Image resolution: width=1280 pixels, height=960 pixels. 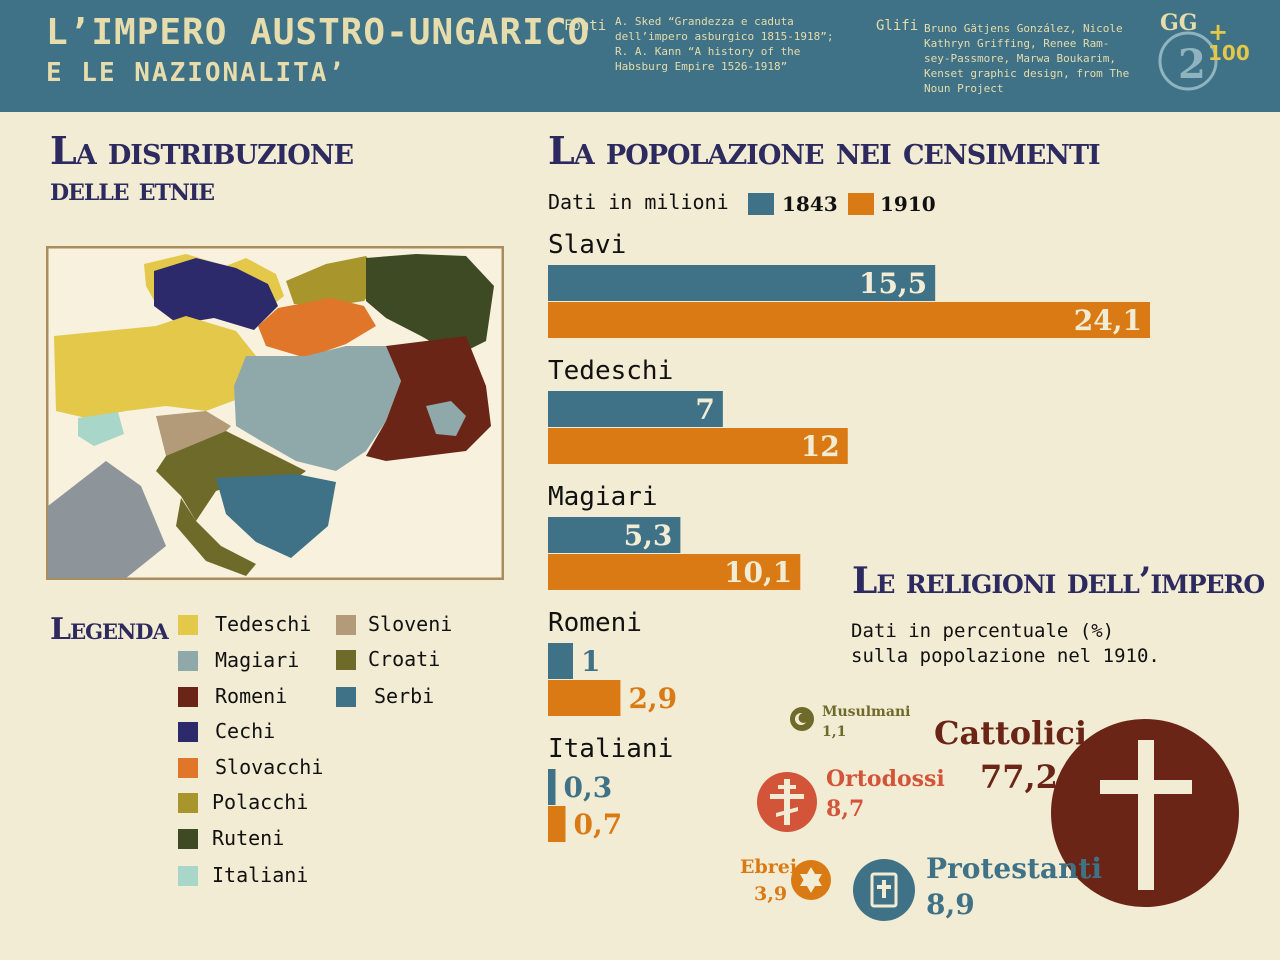 I want to click on legend-label-croati: Croati, so click(x=404, y=659).